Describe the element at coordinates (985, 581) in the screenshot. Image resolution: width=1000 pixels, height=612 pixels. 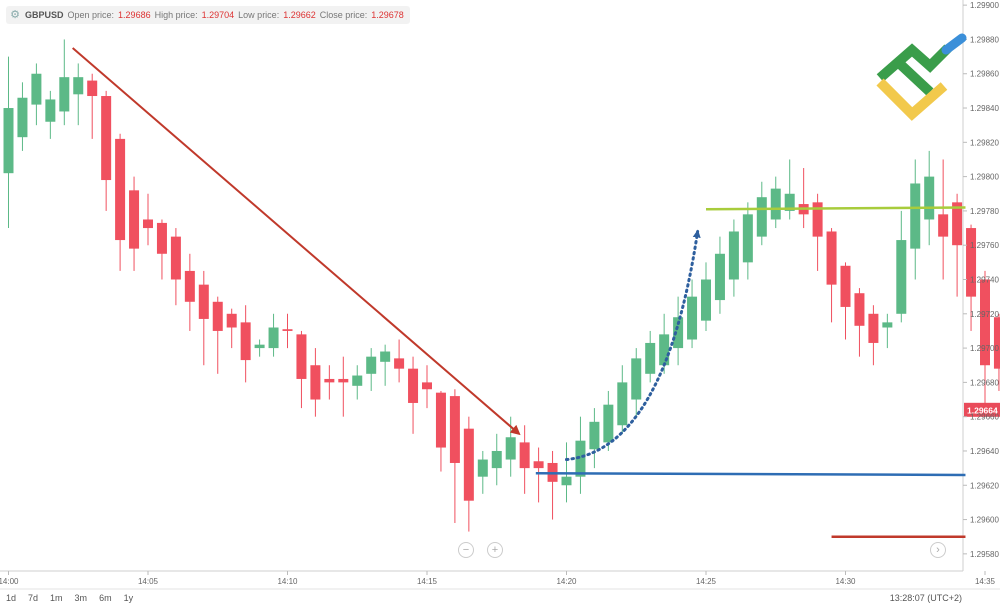
I see `x-tick-label: 14:35` at that location.